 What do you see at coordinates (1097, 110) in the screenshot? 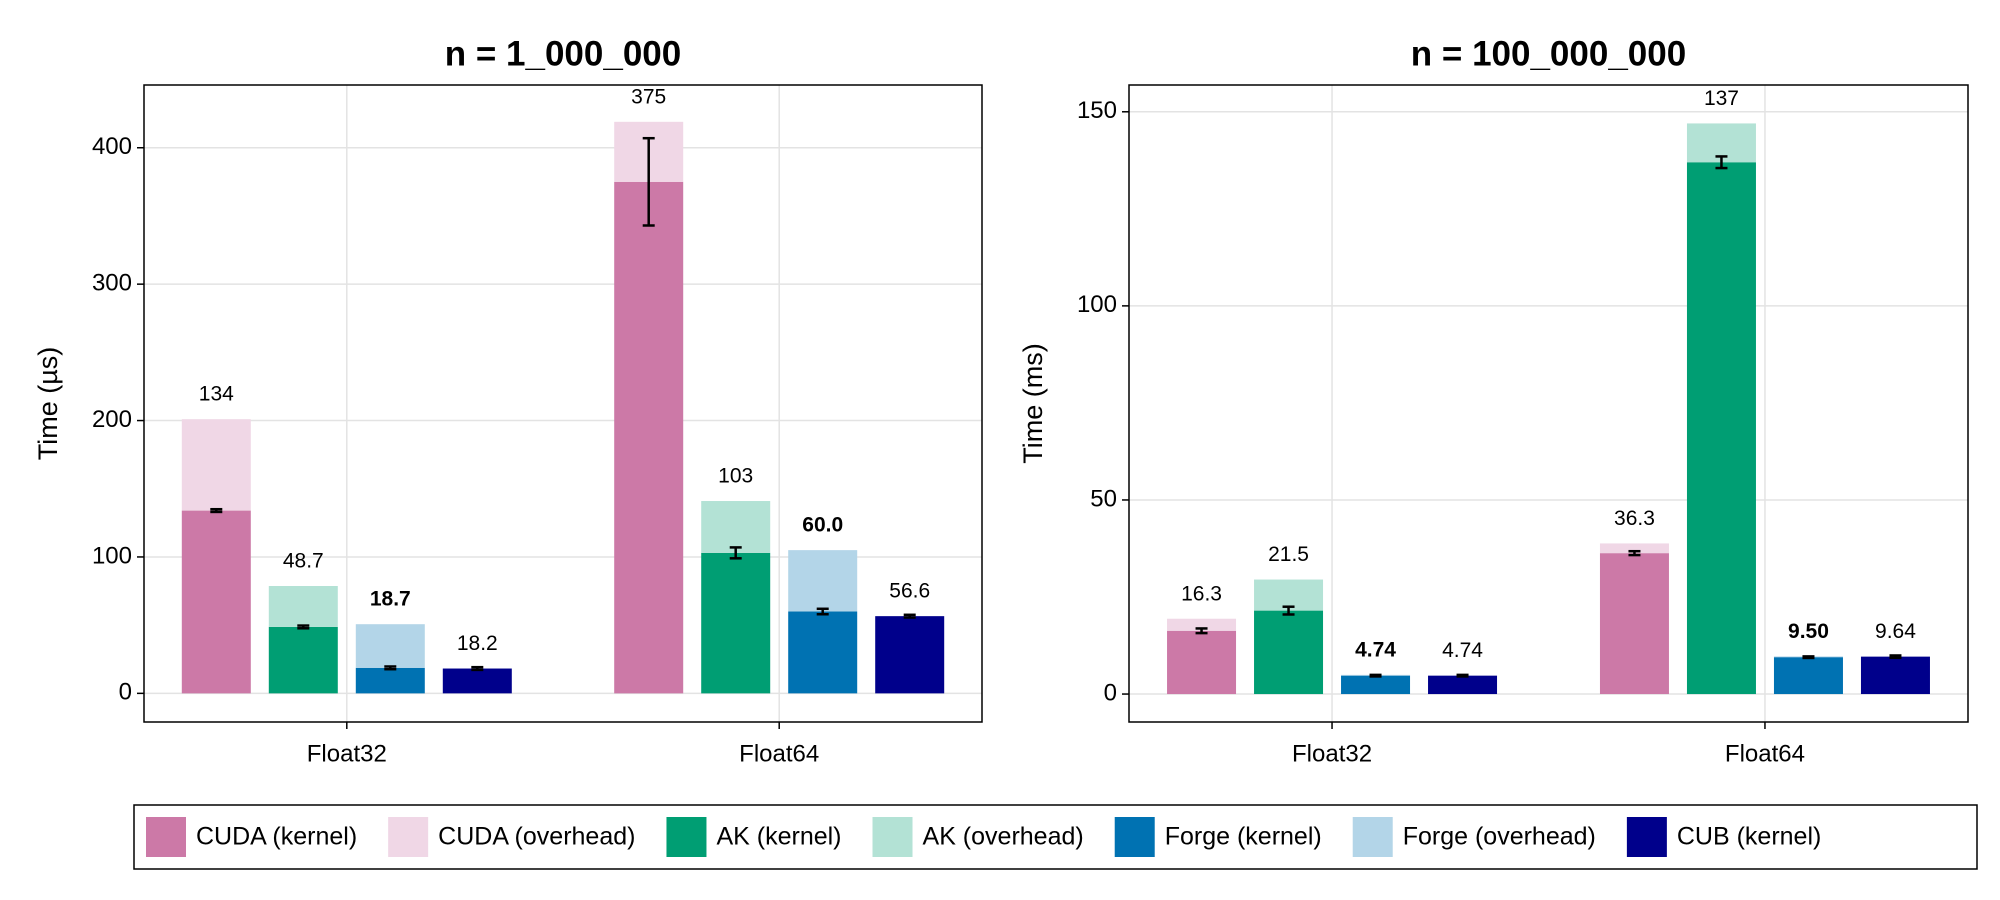
I see `y-tick-label: 150` at bounding box center [1097, 110].